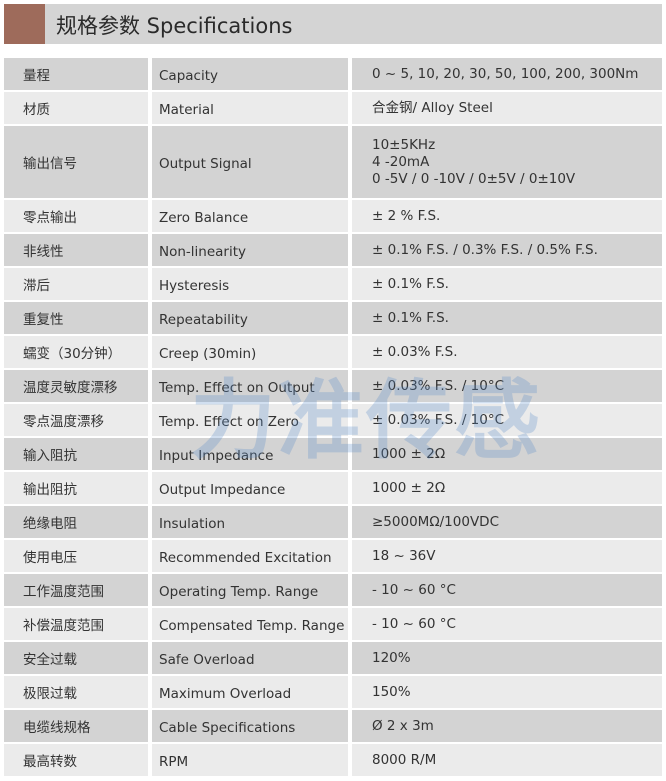  Describe the element at coordinates (250, 726) in the screenshot. I see `spec-name-en: Cable Specifications` at that location.